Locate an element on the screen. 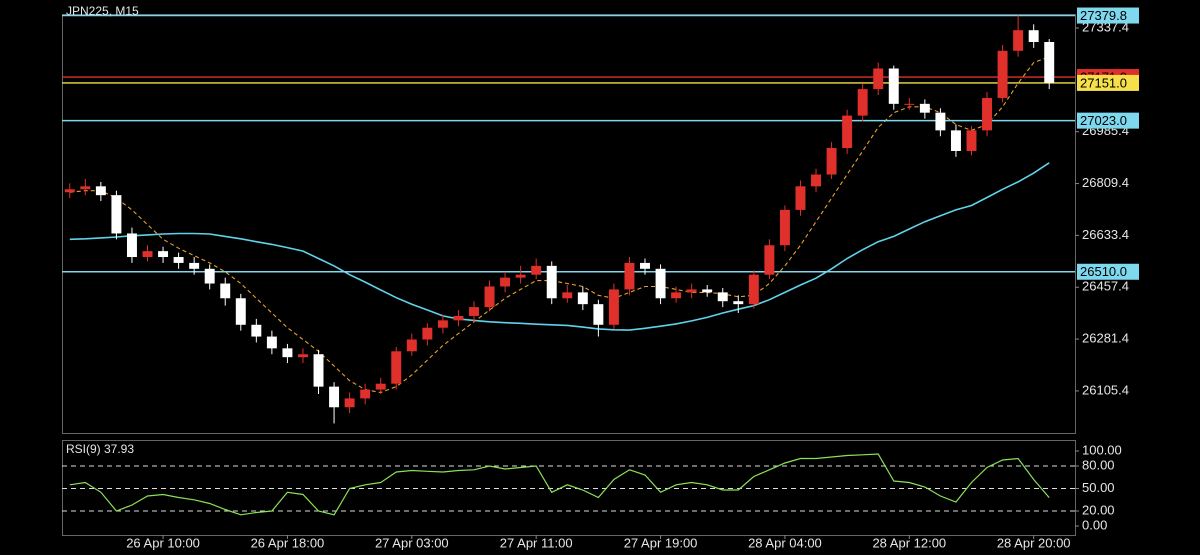 This screenshot has width=1200, height=555. x-tick-label: 26 Apr 10:00 is located at coordinates (163, 542).